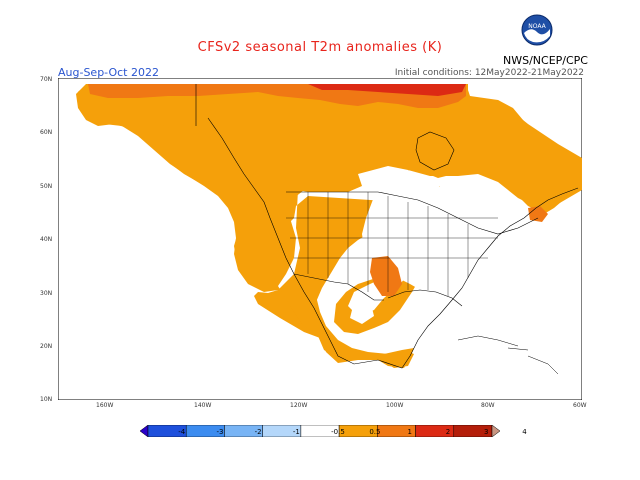  I want to click on agency-label: NWS/NCEP/CPC, so click(545, 60).